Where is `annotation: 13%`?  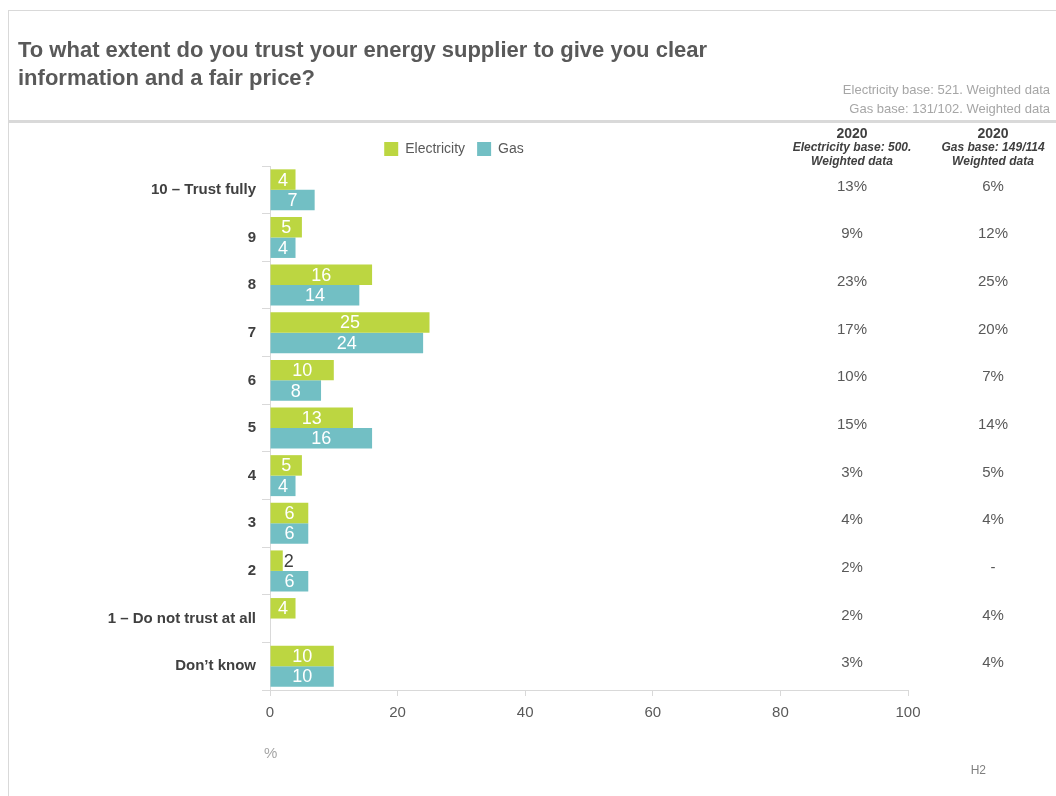 annotation: 13% is located at coordinates (852, 185).